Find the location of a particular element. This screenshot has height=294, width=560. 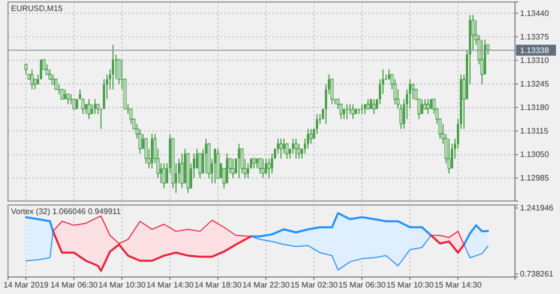

x-tick-label: 14 Mar 18:30 is located at coordinates (218, 285).